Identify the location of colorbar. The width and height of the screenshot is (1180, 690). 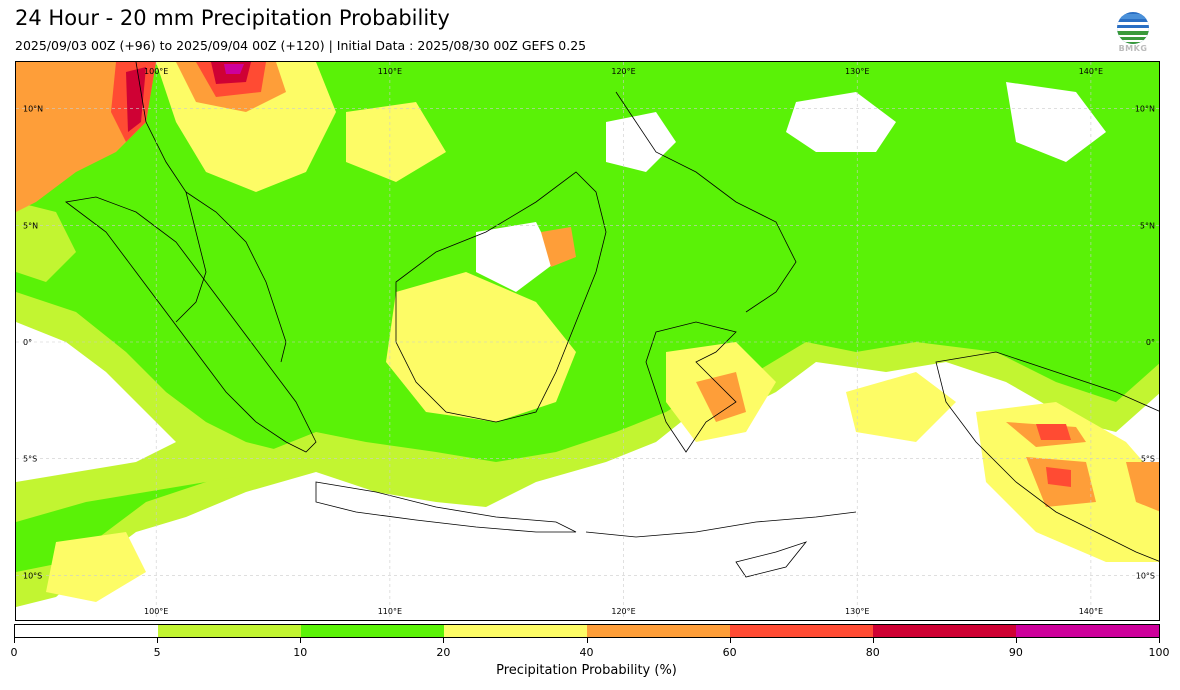
(587, 631).